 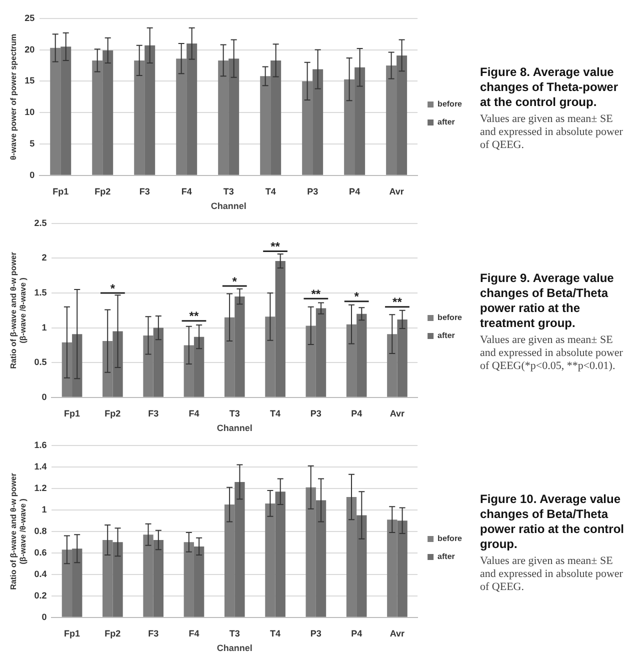 What do you see at coordinates (552, 521) in the screenshot?
I see `caption: Figure 10. Average value changes of Beta/Theta power ratio at the control group.` at bounding box center [552, 521].